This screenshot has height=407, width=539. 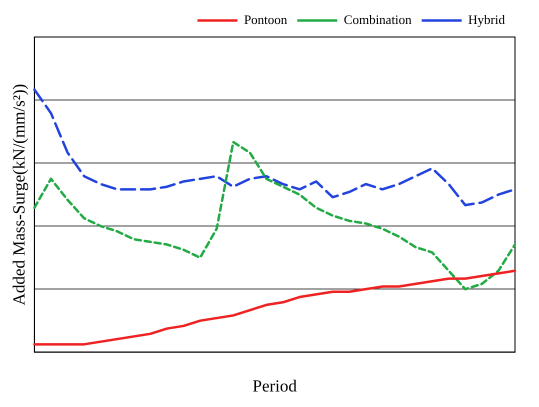 What do you see at coordinates (275, 386) in the screenshot?
I see `x-axis-title: Period` at bounding box center [275, 386].